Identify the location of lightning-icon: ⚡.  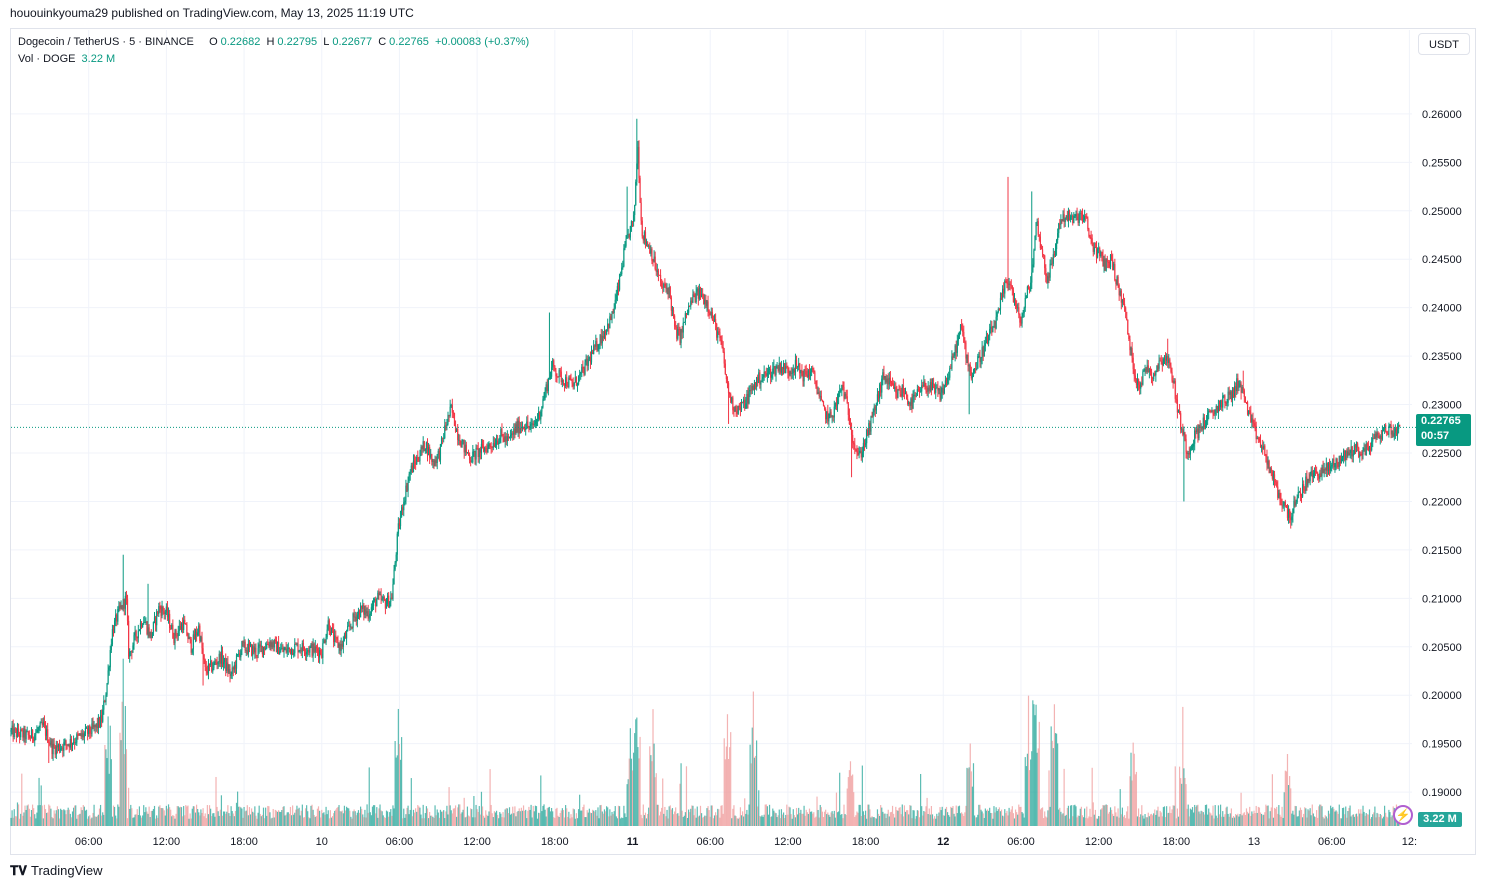
(1403, 815).